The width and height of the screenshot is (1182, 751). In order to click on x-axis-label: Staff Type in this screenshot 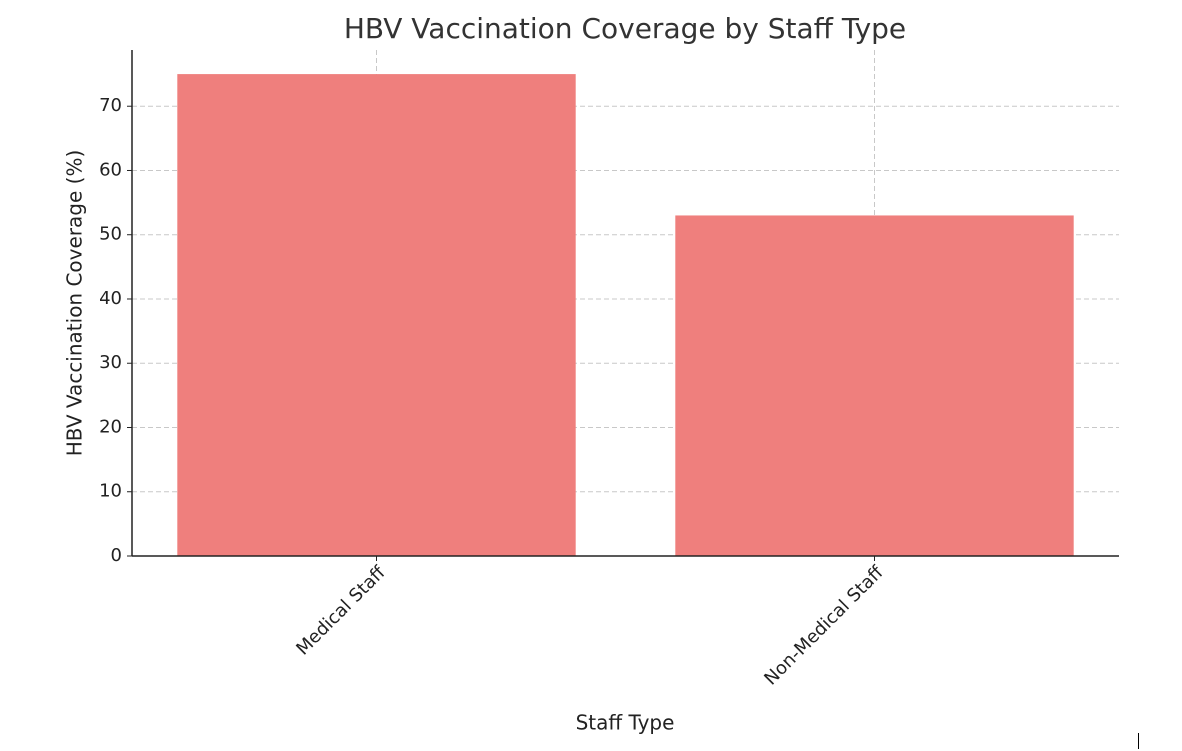, I will do `click(625, 723)`.